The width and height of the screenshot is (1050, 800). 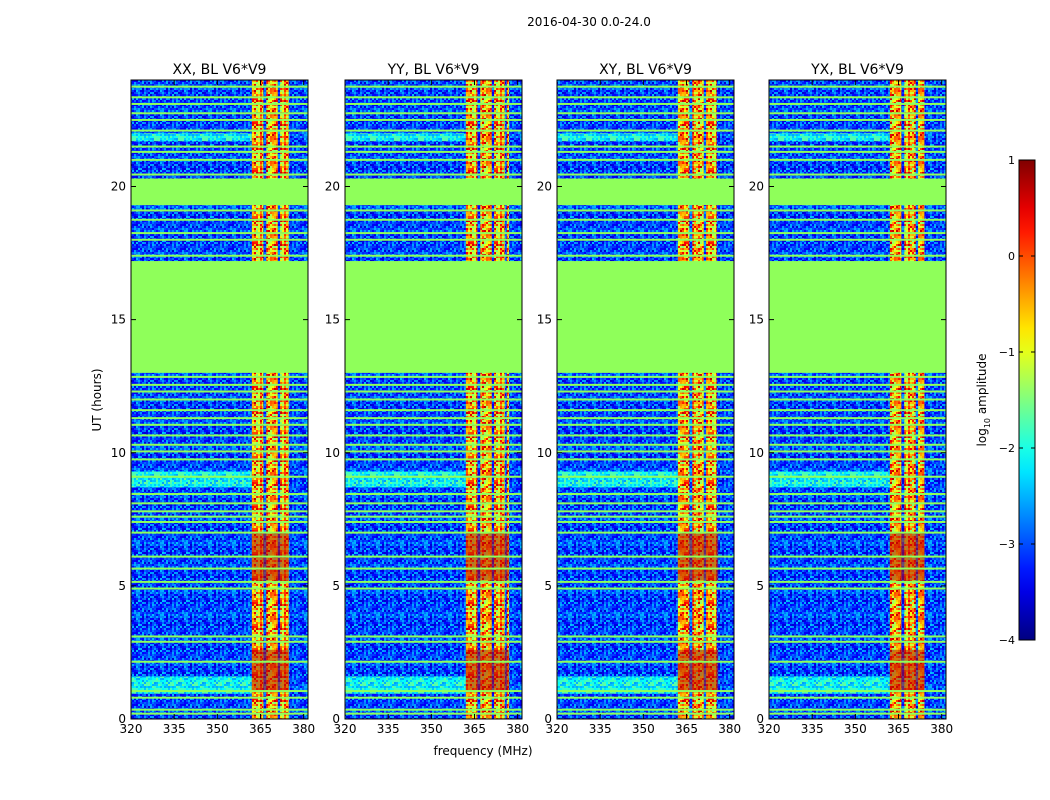 I want to click on colorbar-tick-label: −3, so click(x=1007, y=544).